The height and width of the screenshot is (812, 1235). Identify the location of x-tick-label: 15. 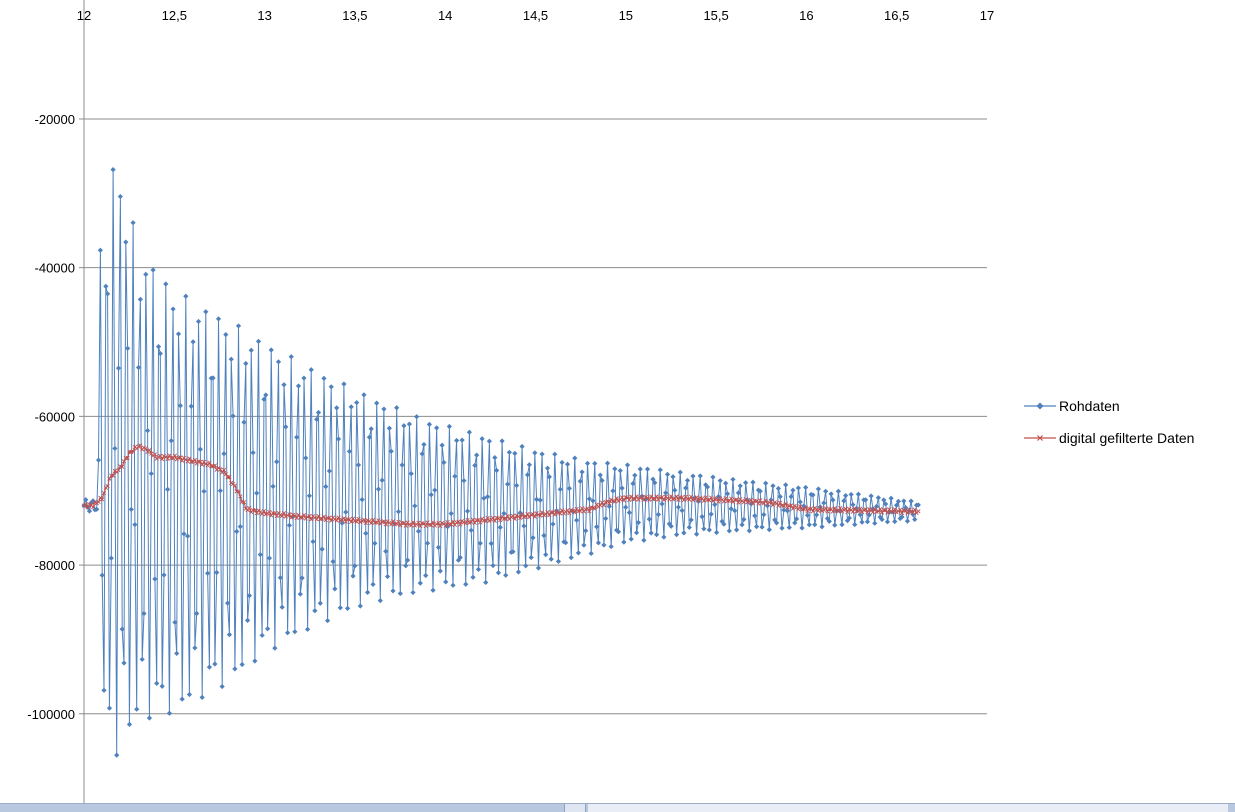
(626, 15).